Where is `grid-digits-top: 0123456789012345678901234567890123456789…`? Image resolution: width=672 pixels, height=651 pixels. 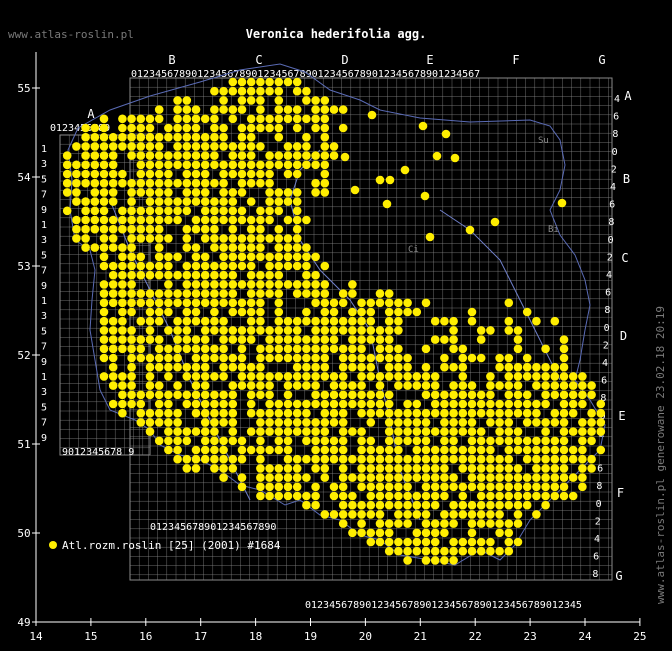
grid-digits-top: 0123456789012345678901234567890123456789… is located at coordinates (305, 74).